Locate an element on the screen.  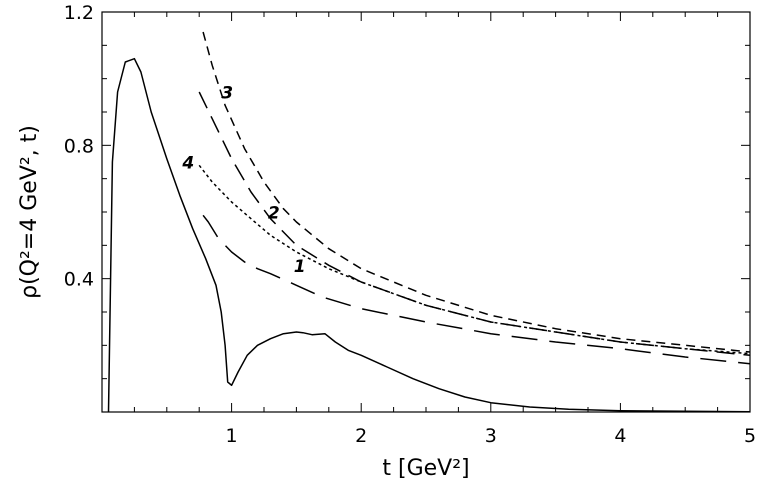
curve-labels: 1 2 3 4 is located at coordinates (243, 180).